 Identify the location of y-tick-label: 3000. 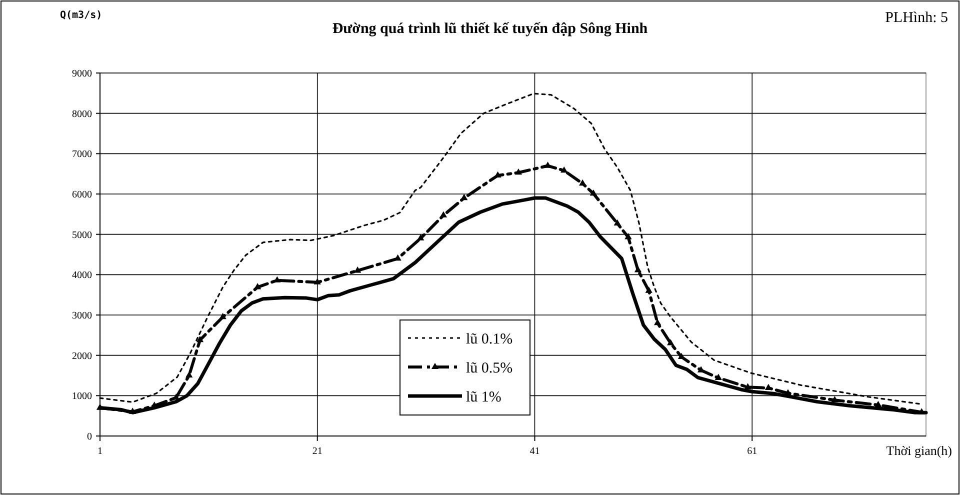
(82, 316).